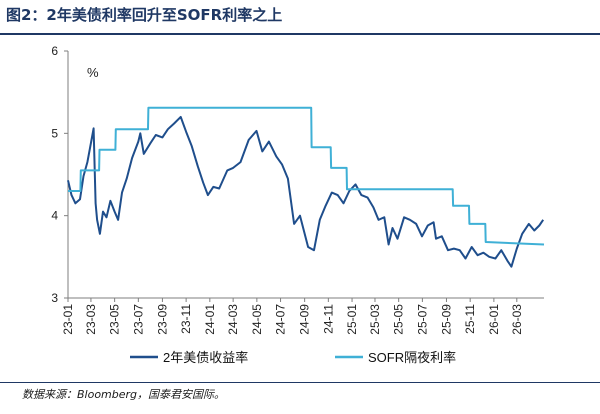  Describe the element at coordinates (54, 51) in the screenshot. I see `y-tick-label: 6` at that location.